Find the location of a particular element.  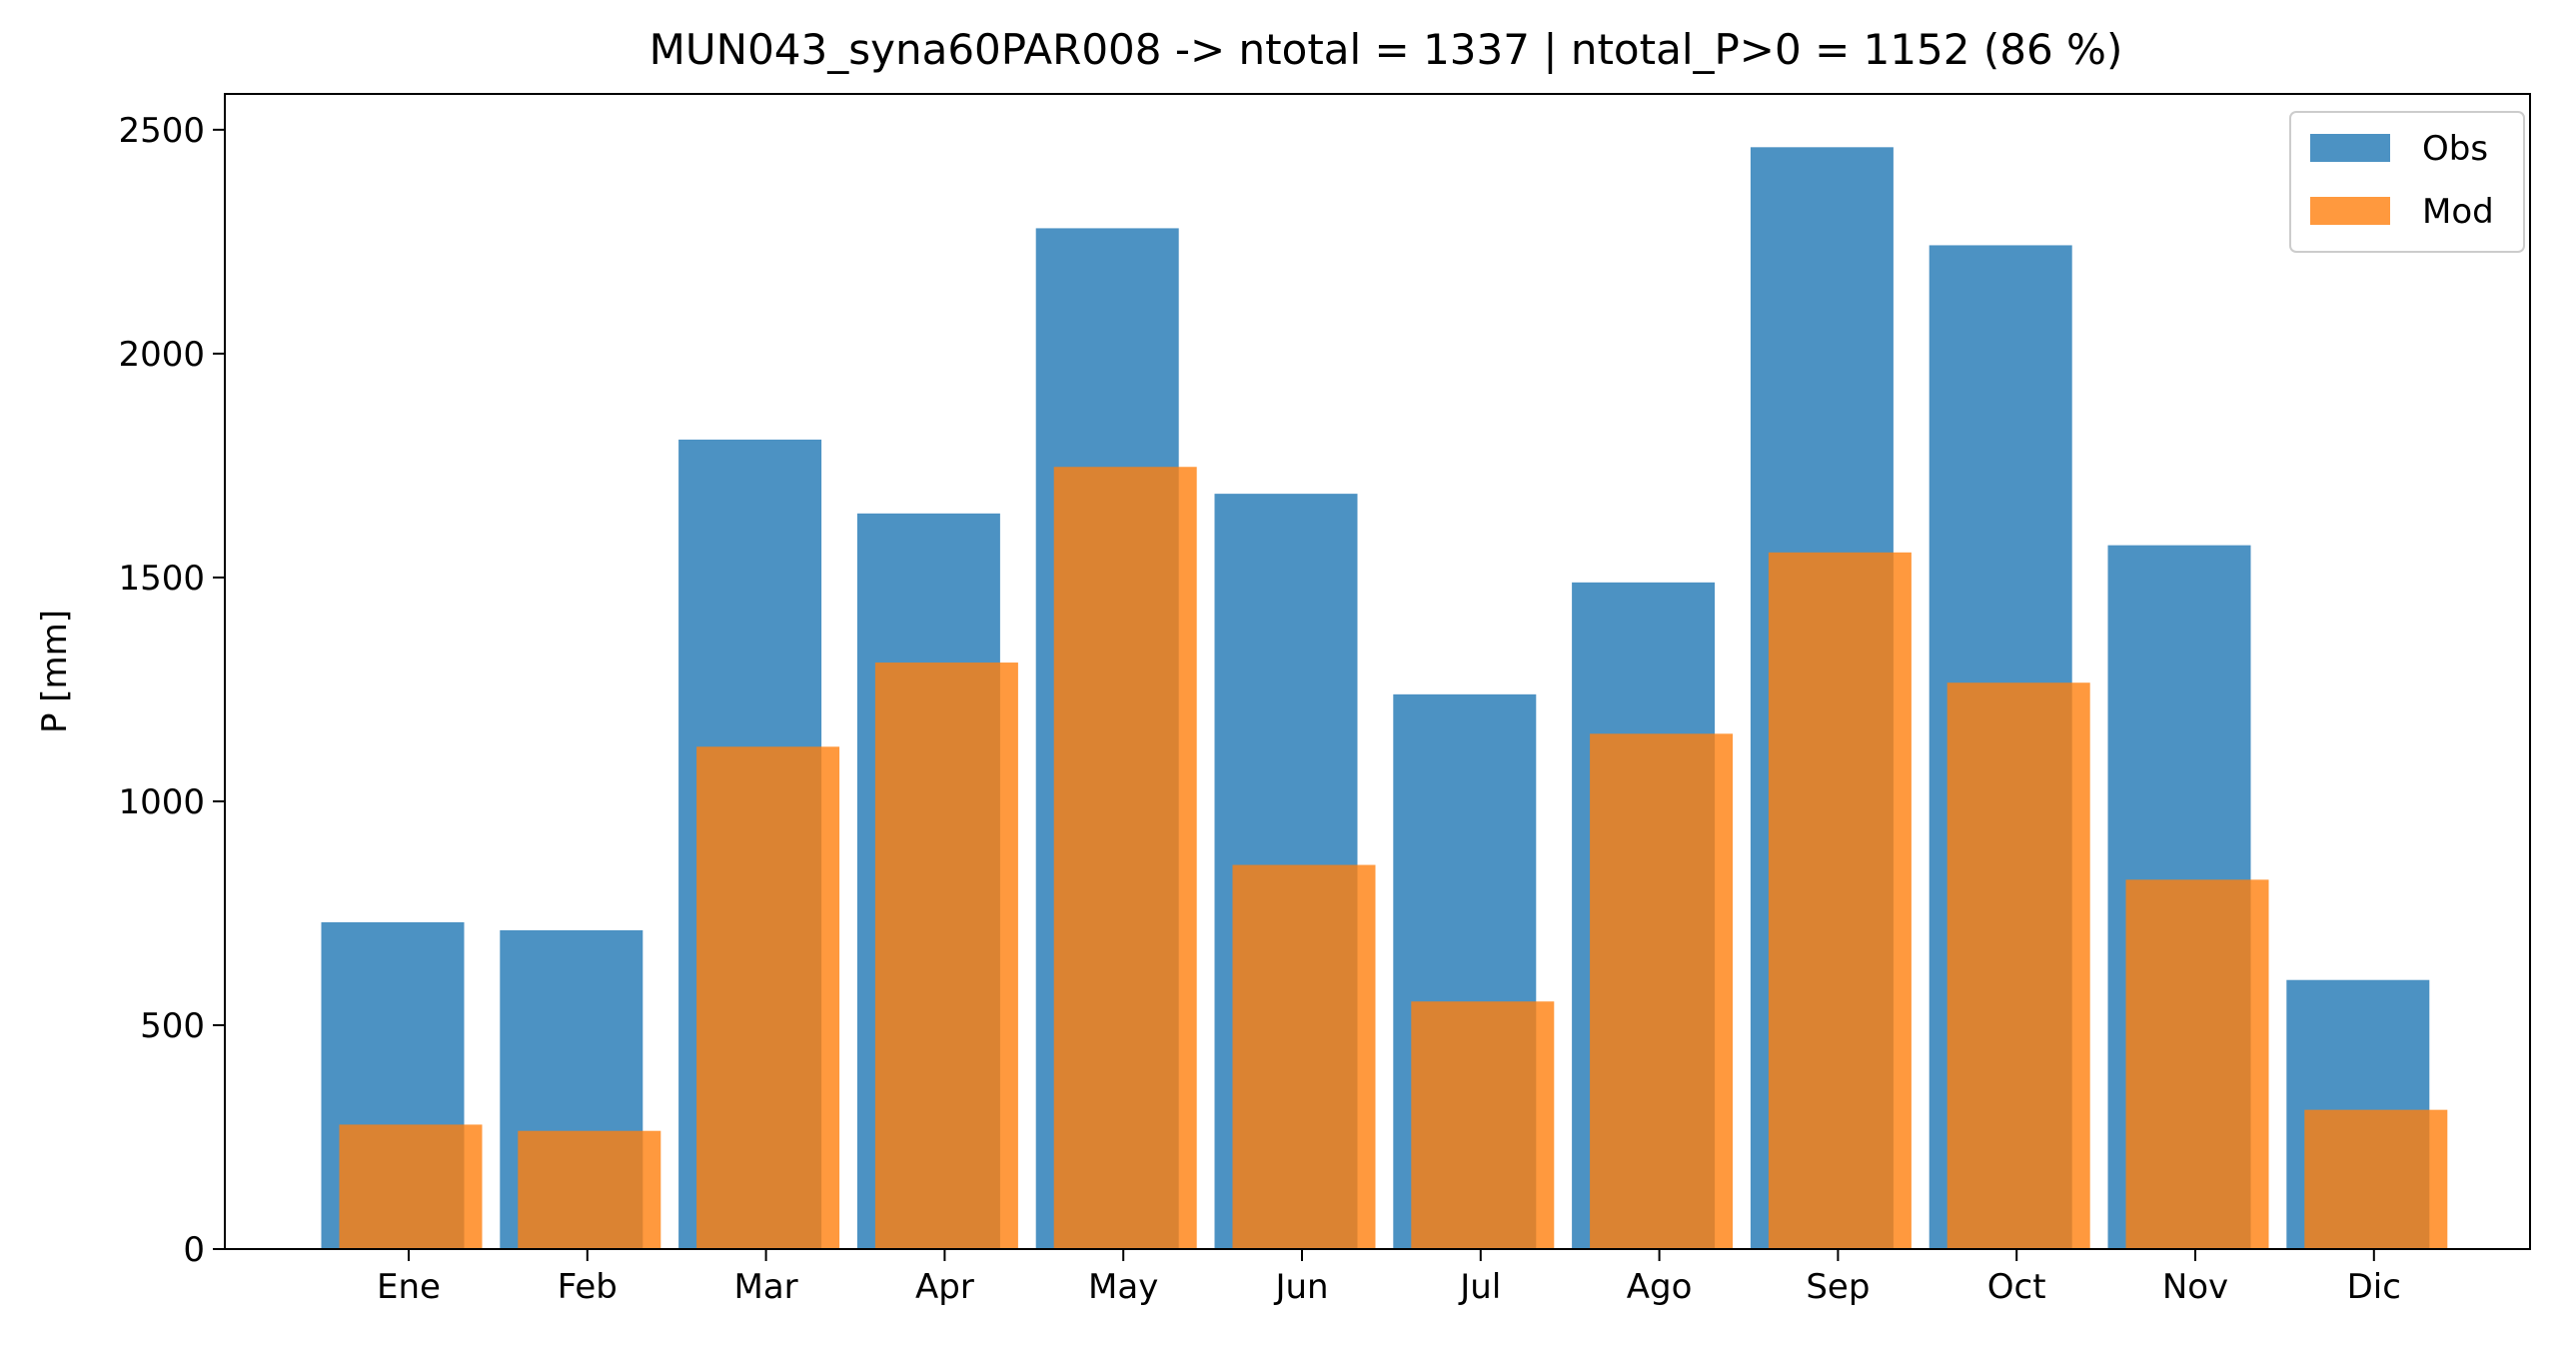

bar-mod-mar is located at coordinates (768, 998).